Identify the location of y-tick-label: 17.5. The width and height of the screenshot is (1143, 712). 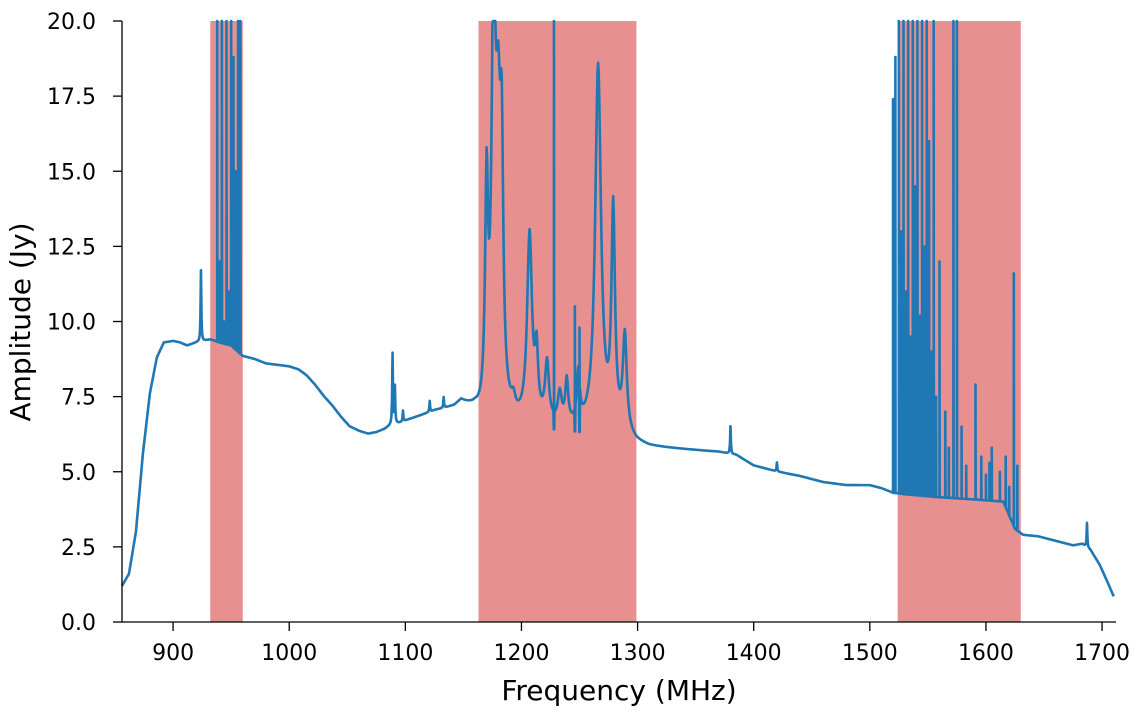
(71, 97).